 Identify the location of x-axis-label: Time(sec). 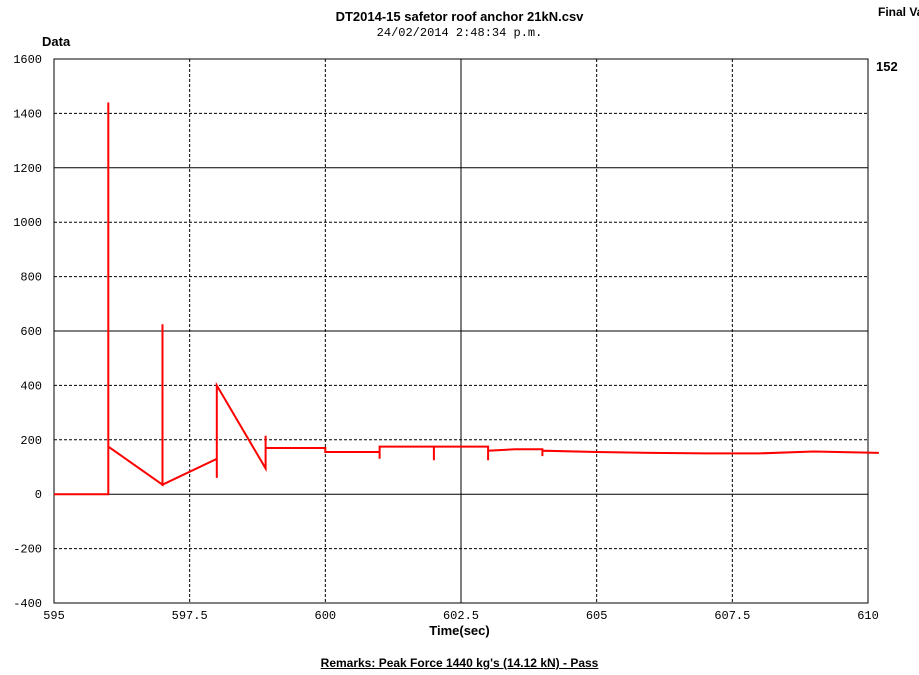
(459, 630).